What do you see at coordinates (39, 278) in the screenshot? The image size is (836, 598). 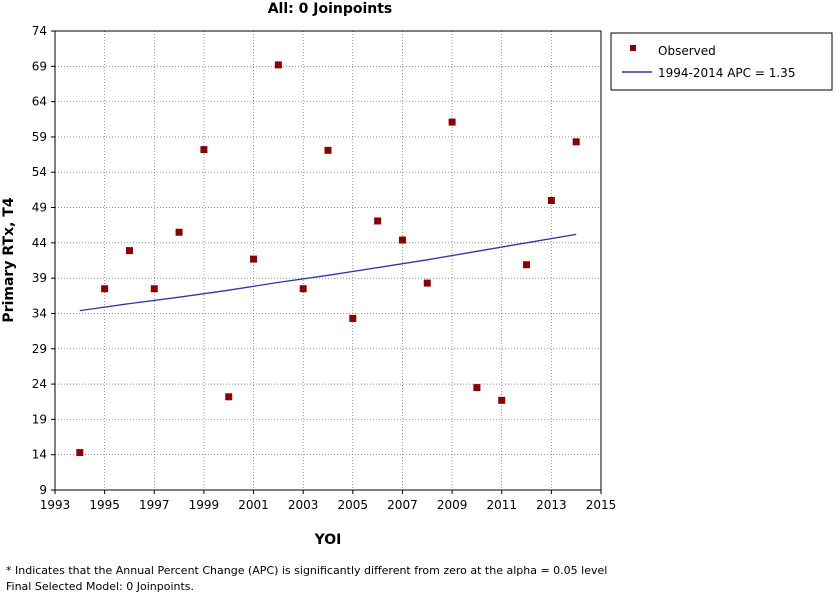 I see `y-tick-label: 39` at bounding box center [39, 278].